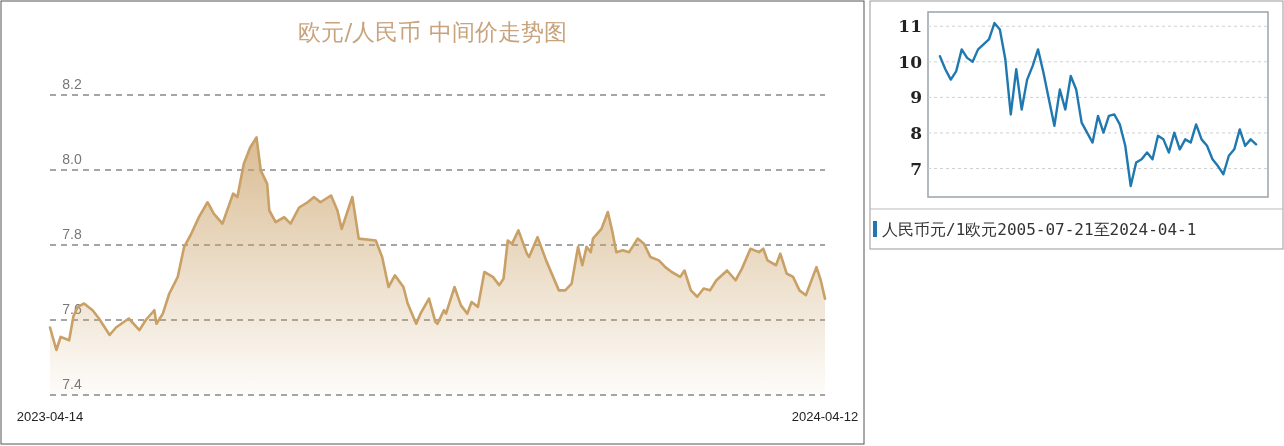 The height and width of the screenshot is (446, 1284). Describe the element at coordinates (1098, 104) in the screenshot. I see `line-series` at that location.